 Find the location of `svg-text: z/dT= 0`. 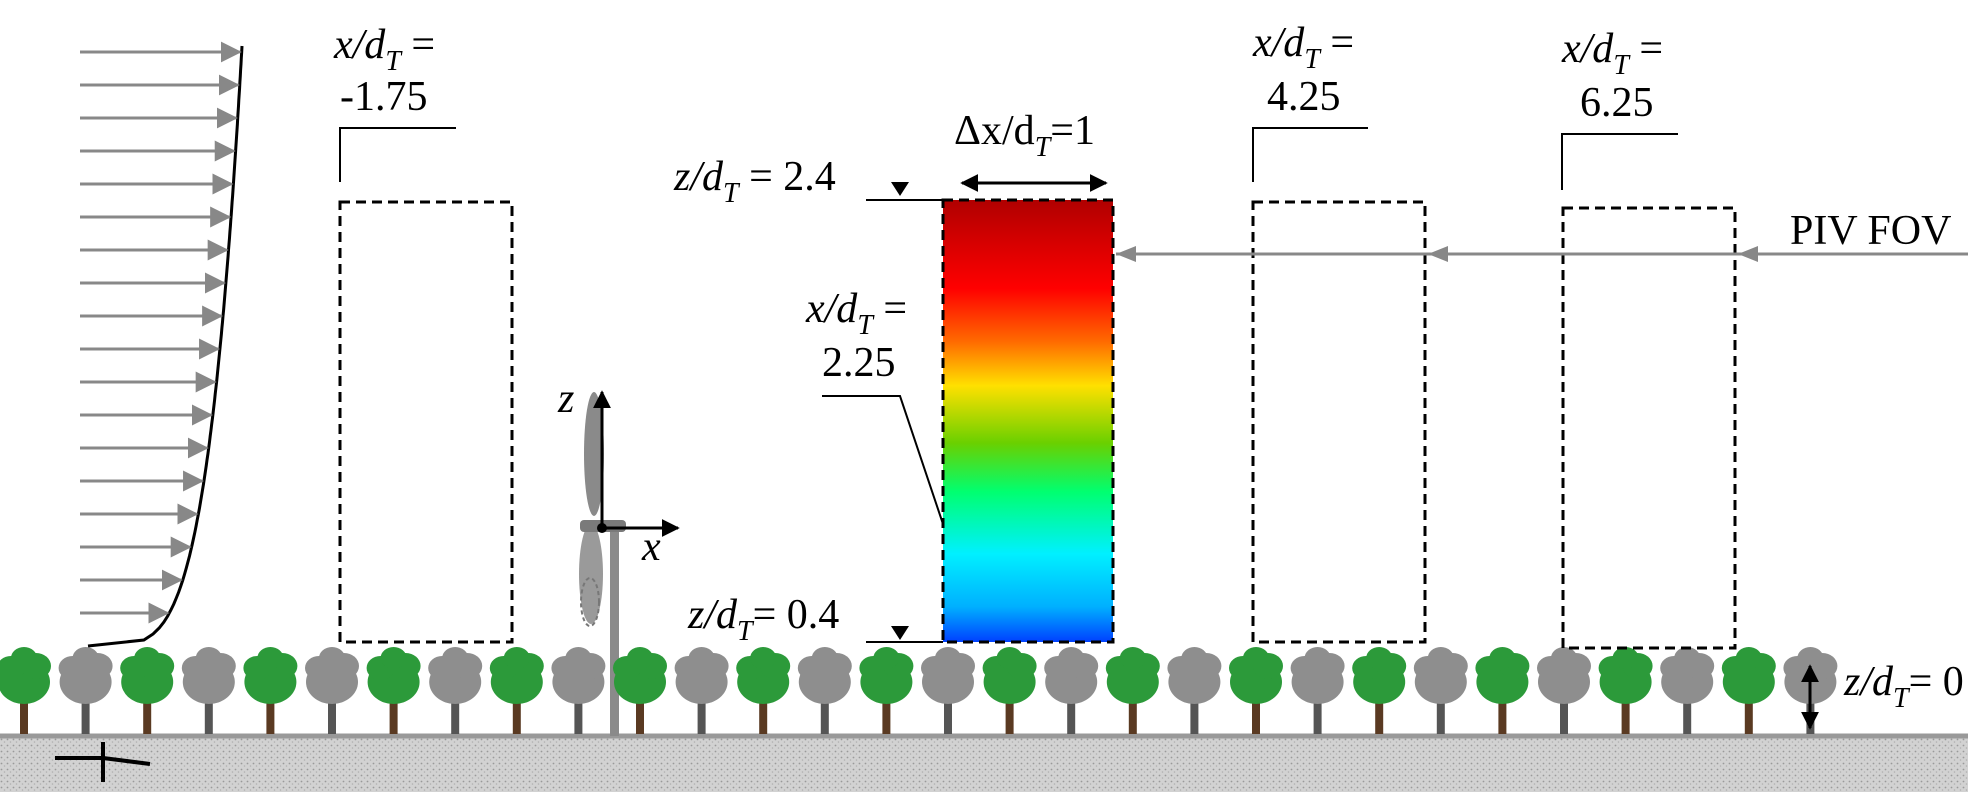

svg-text: z/dT= 0 is located at coordinates (1903, 686).